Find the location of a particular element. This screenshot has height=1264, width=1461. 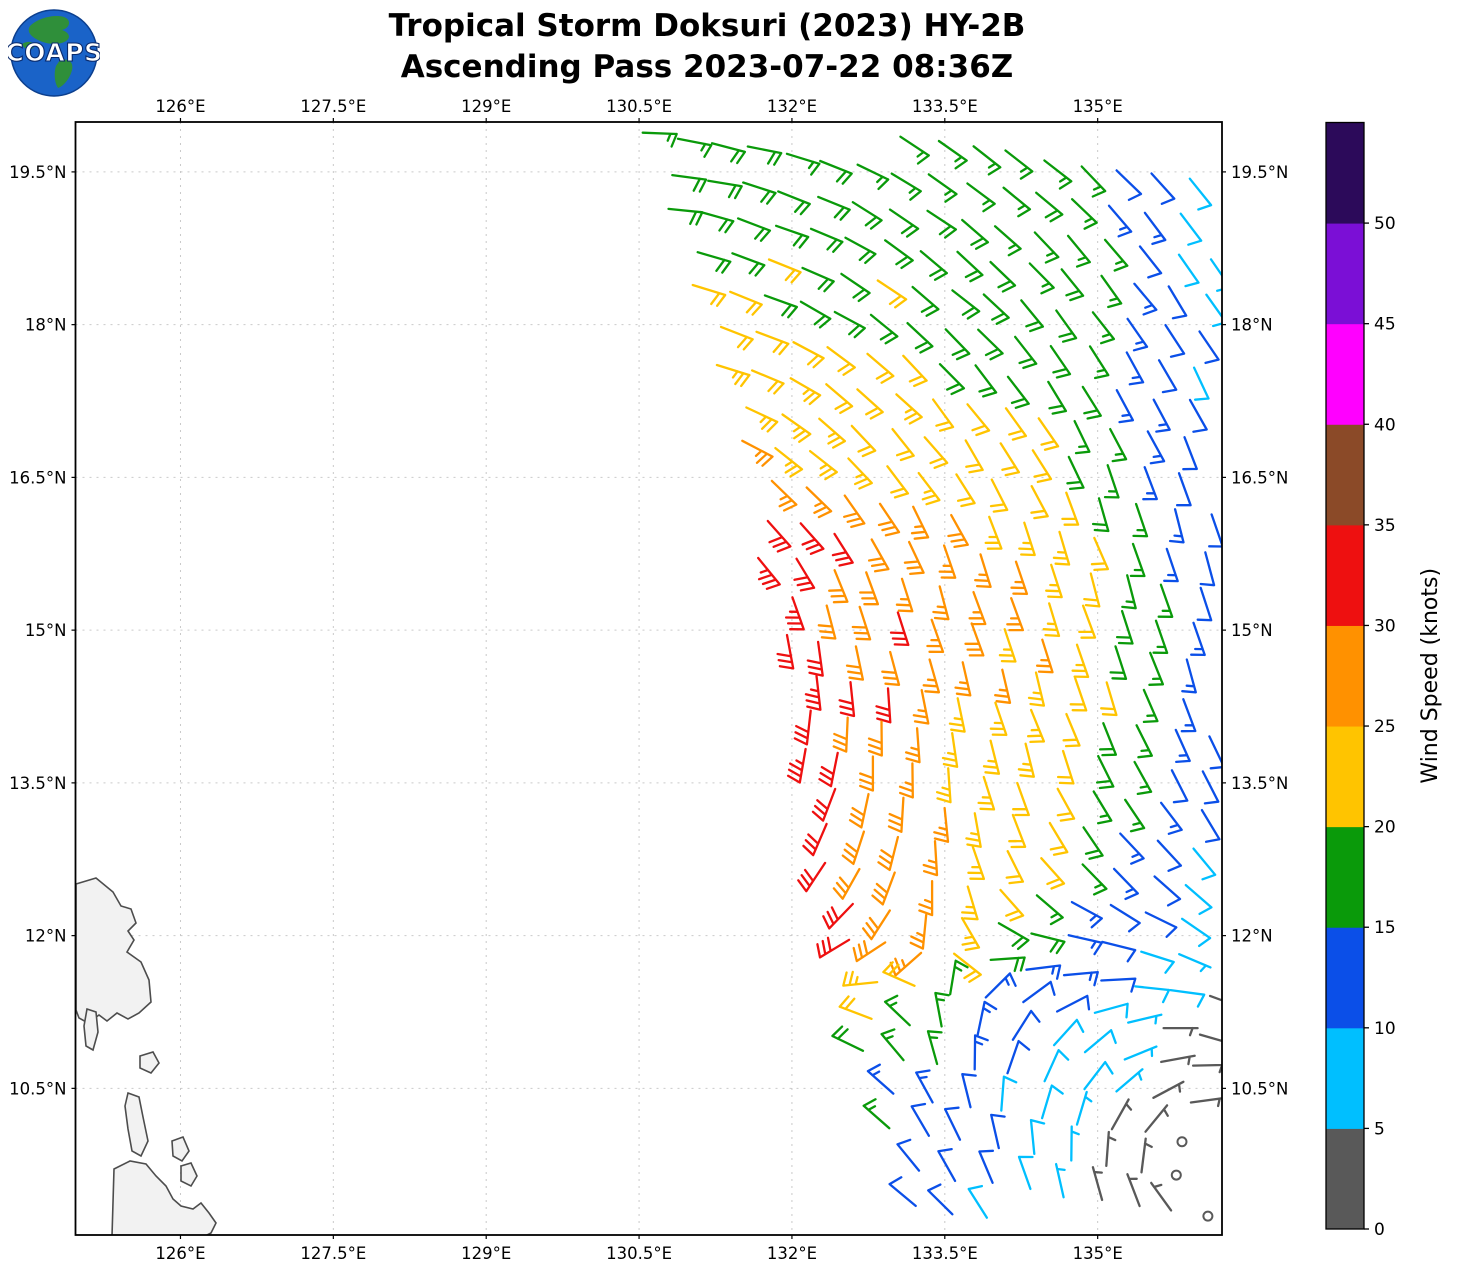

lon-tick-label-bottom: 129°E is located at coordinates (486, 1253).